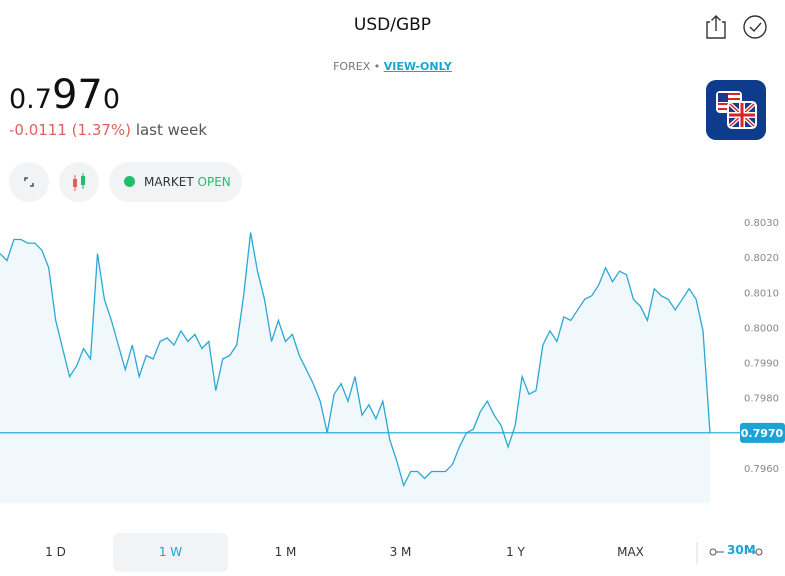 Image resolution: width=785 pixels, height=576 pixels. What do you see at coordinates (716, 27) in the screenshot?
I see `share-icon` at bounding box center [716, 27].